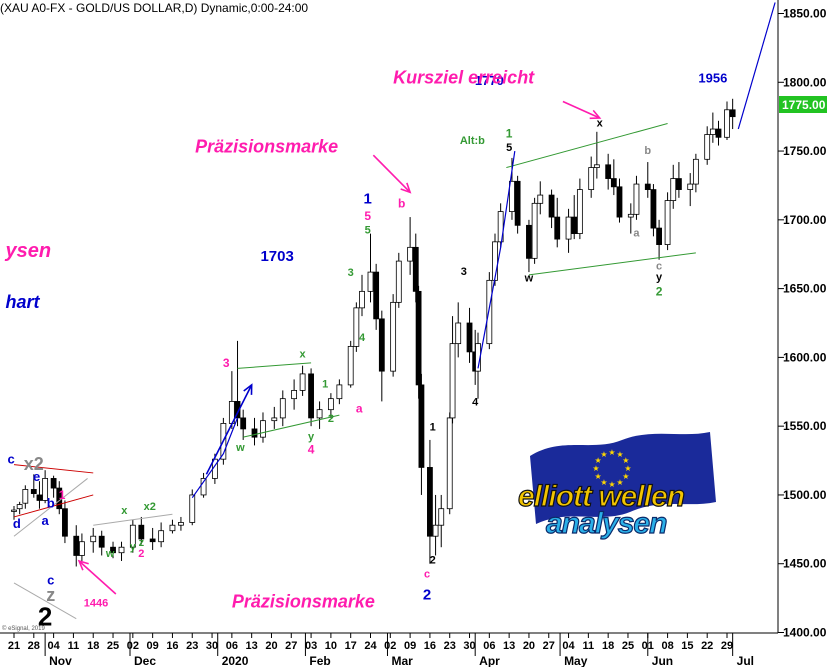  Describe the element at coordinates (611, 468) in the screenshot. I see `flag-stars: ★★★★★★★★★ ★ ★★` at that location.